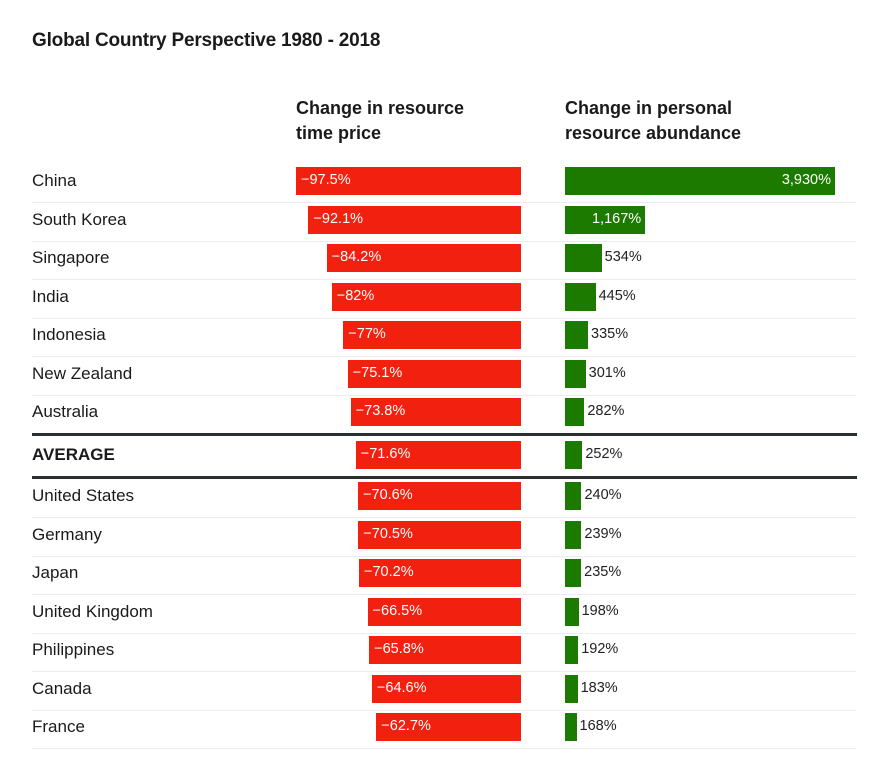 Image resolution: width=886 pixels, height=762 pixels. Describe the element at coordinates (380, 411) in the screenshot. I see `time-price-label: −73.8%` at that location.